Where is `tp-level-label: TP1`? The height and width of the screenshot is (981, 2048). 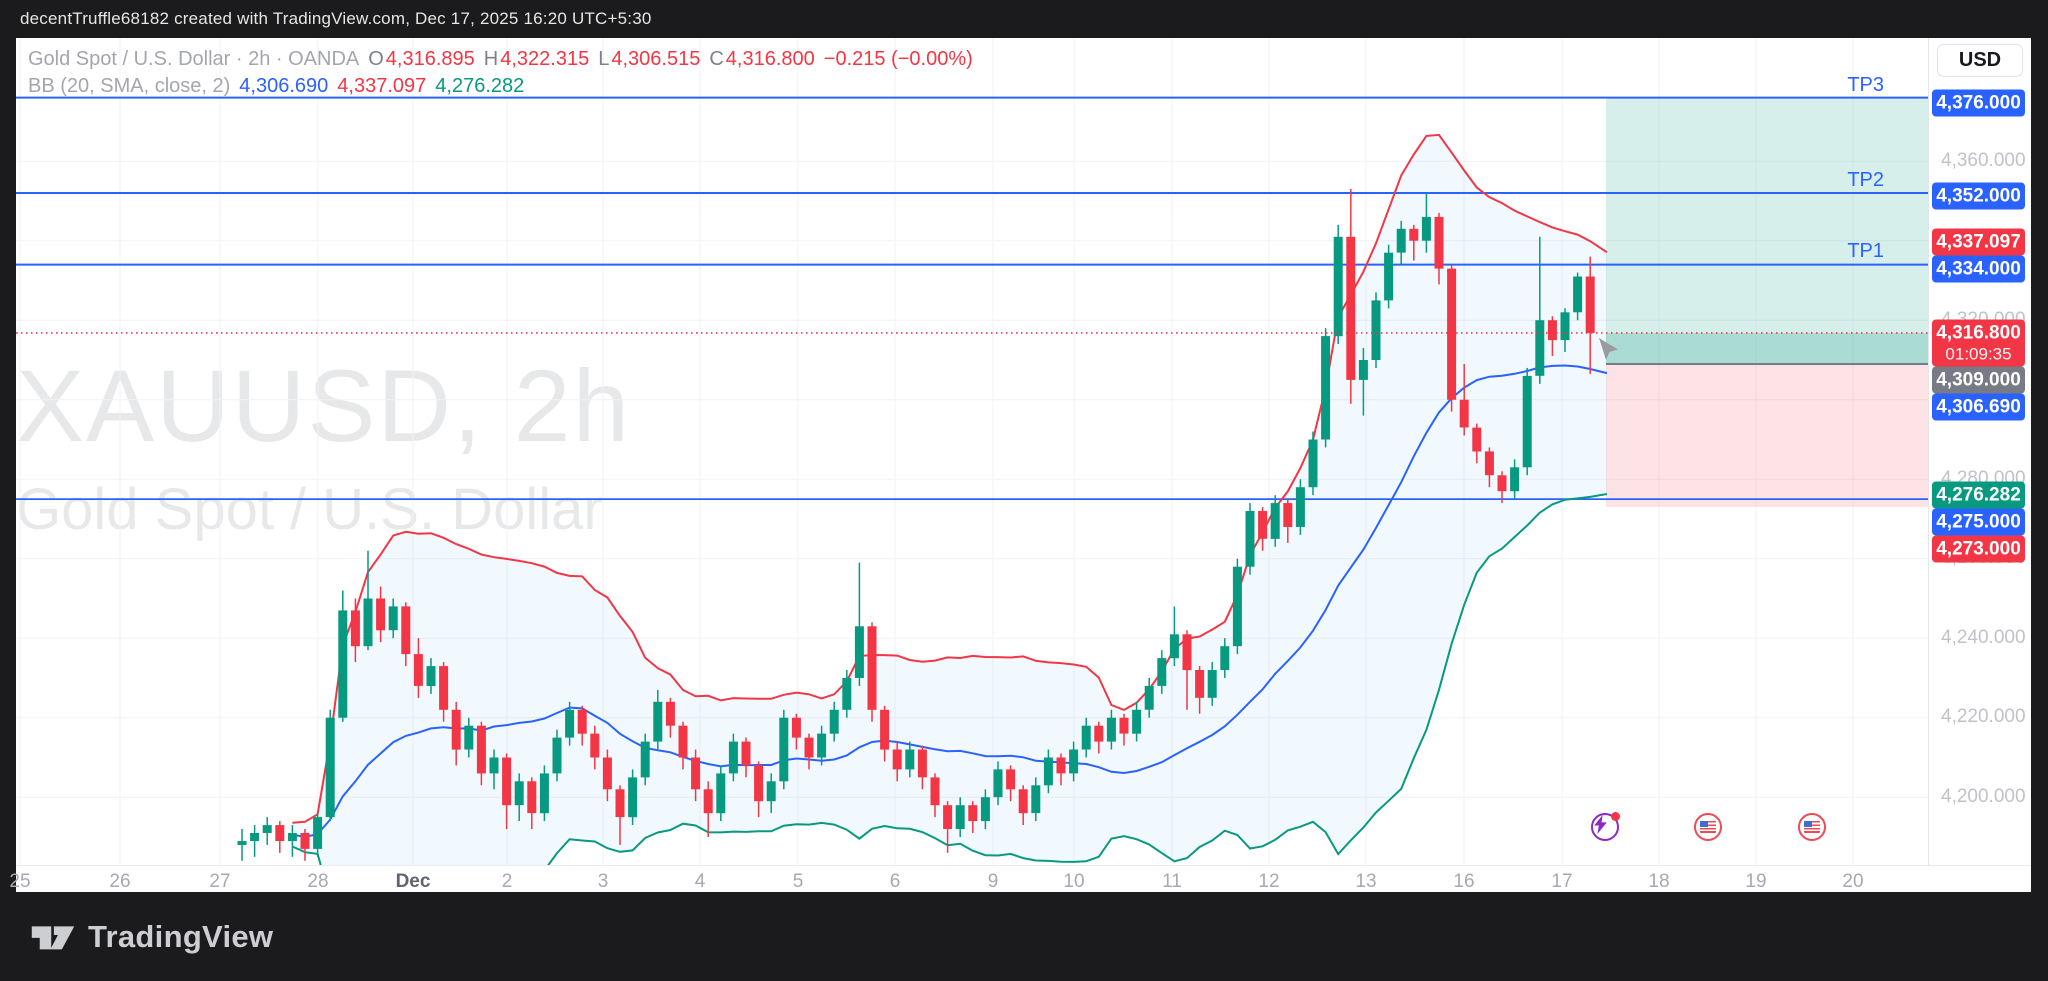 tp-level-label: TP1 is located at coordinates (1865, 251).